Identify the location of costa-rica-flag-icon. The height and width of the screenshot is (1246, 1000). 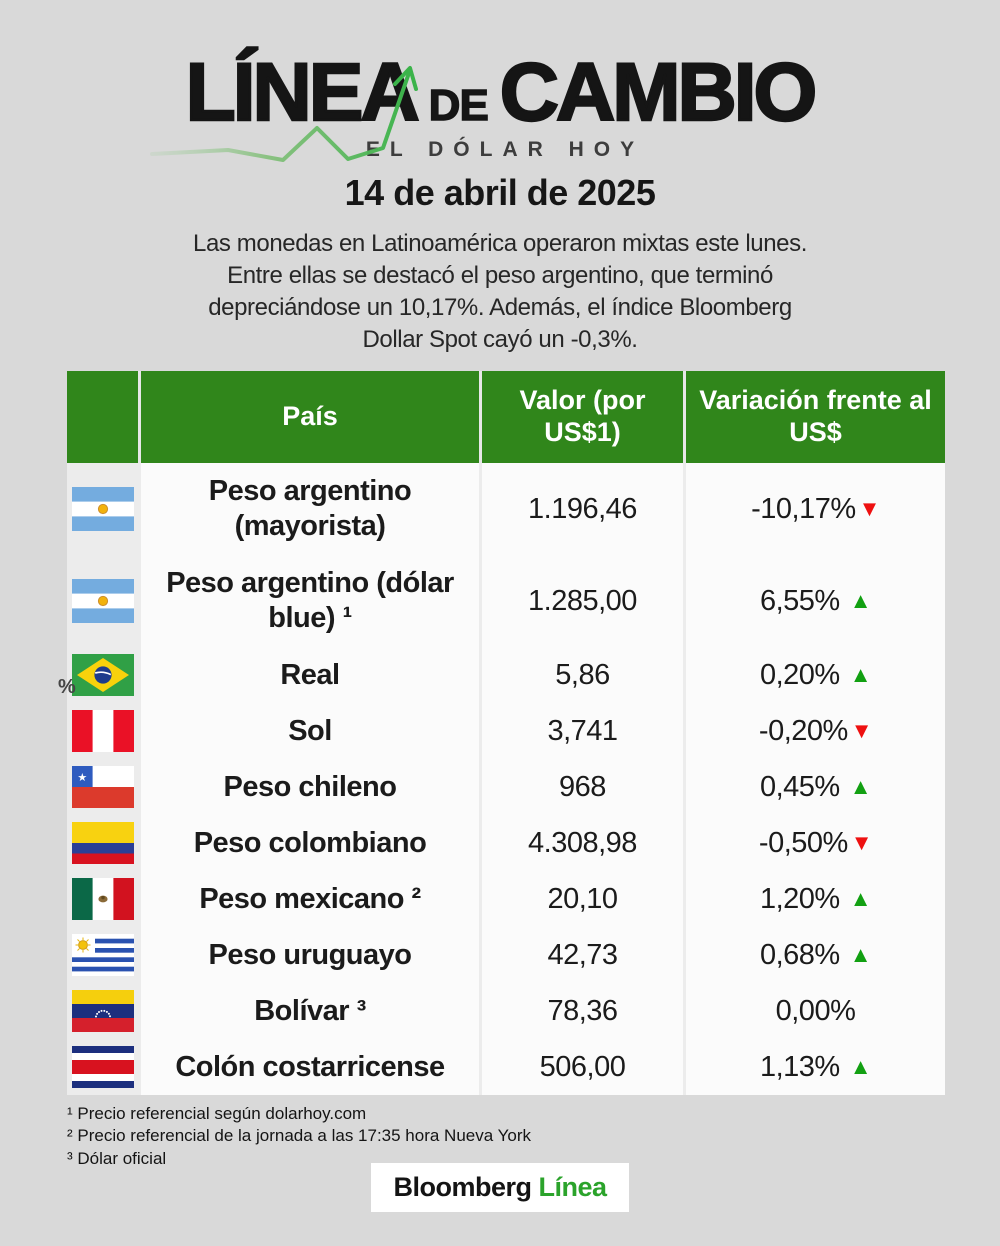
(102, 1067).